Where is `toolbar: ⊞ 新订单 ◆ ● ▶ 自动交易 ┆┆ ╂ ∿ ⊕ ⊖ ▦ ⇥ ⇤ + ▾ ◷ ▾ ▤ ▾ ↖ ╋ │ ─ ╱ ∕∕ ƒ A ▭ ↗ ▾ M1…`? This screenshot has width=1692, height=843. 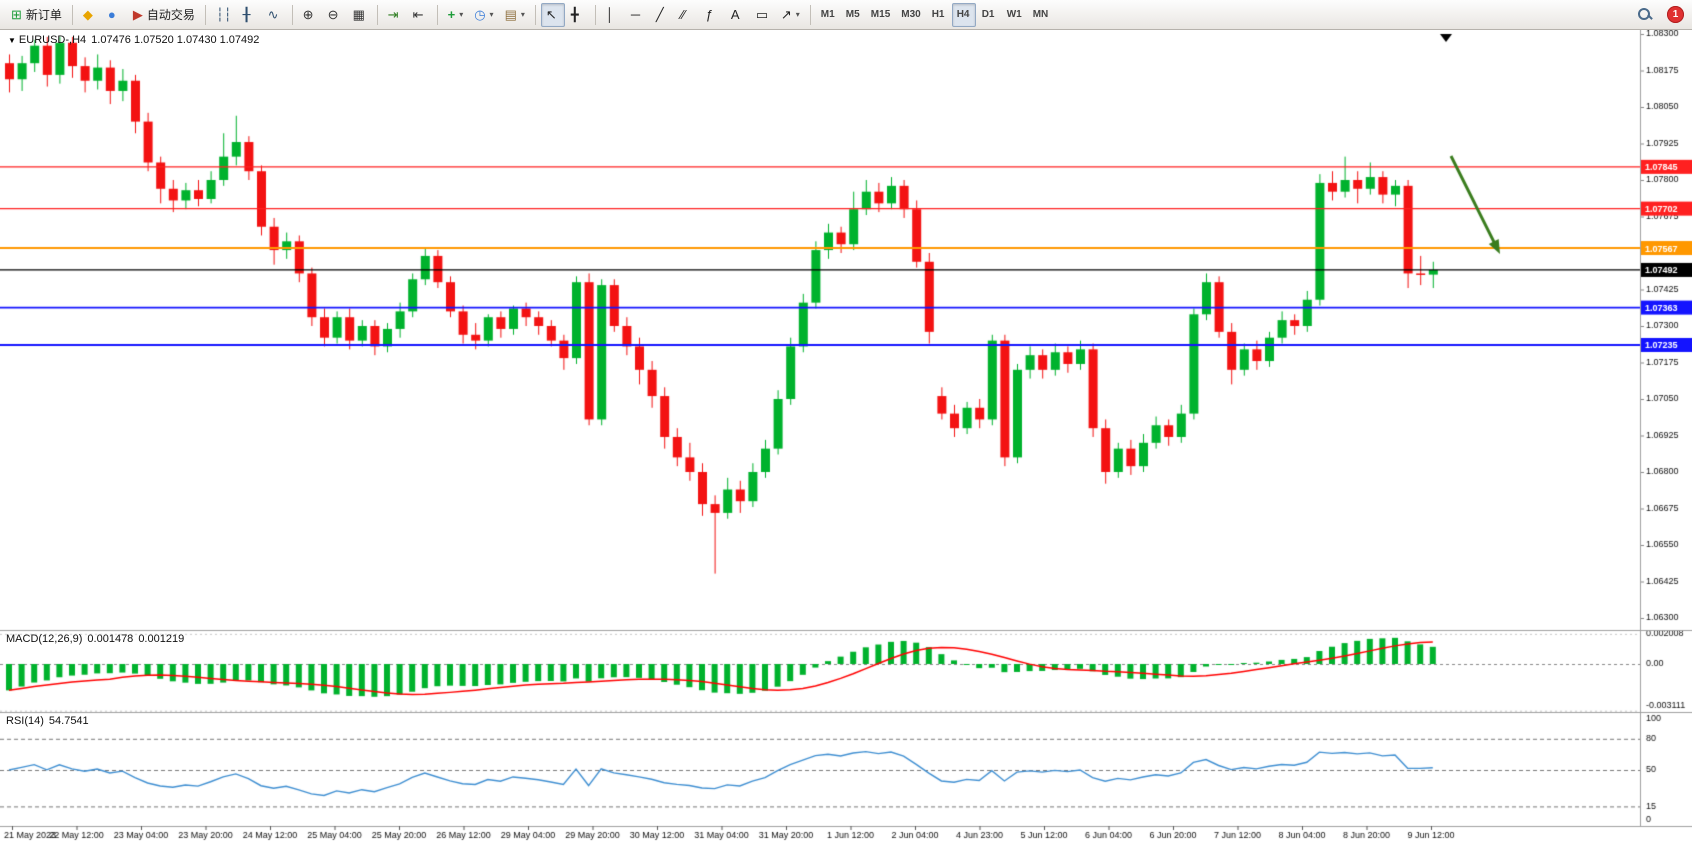
toolbar: ⊞ 新订单 ◆ ● ▶ 自动交易 ┆┆ ╂ ∿ ⊕ ⊖ ▦ ⇥ ⇤ + ▾ ◷ ▾ ▤ ▾ ↖ ╋ │ ─ ╱ ∕∕ ƒ A ▭ ↗ ▾ M1… is located at coordinates (846, 15).